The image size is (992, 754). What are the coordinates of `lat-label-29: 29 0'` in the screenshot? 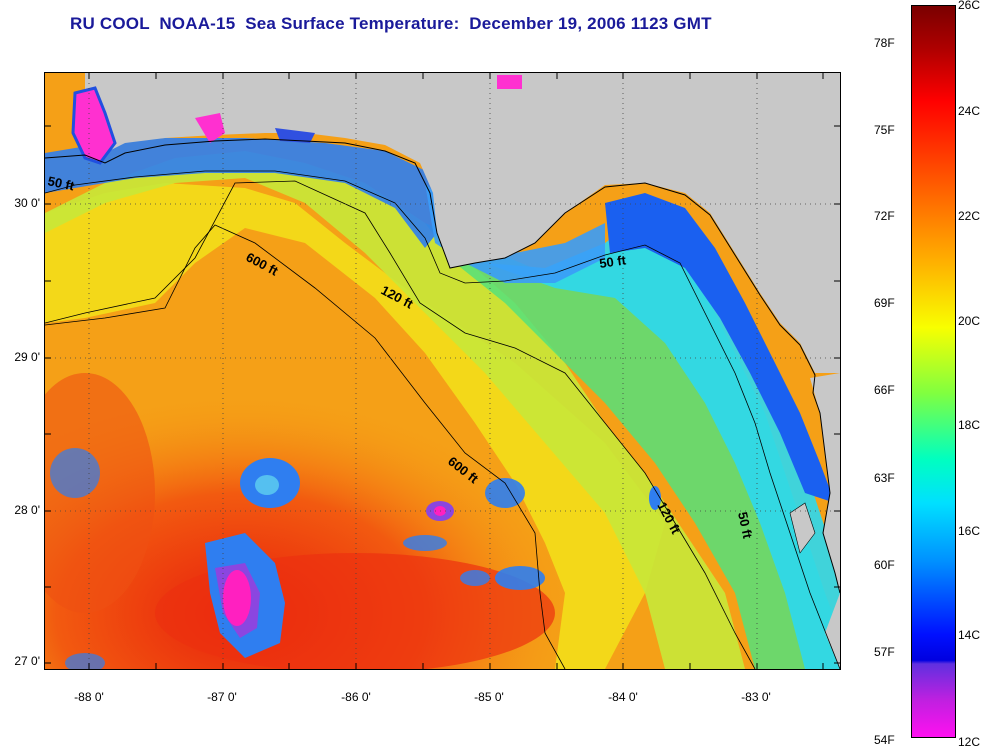 It's located at (27, 357).